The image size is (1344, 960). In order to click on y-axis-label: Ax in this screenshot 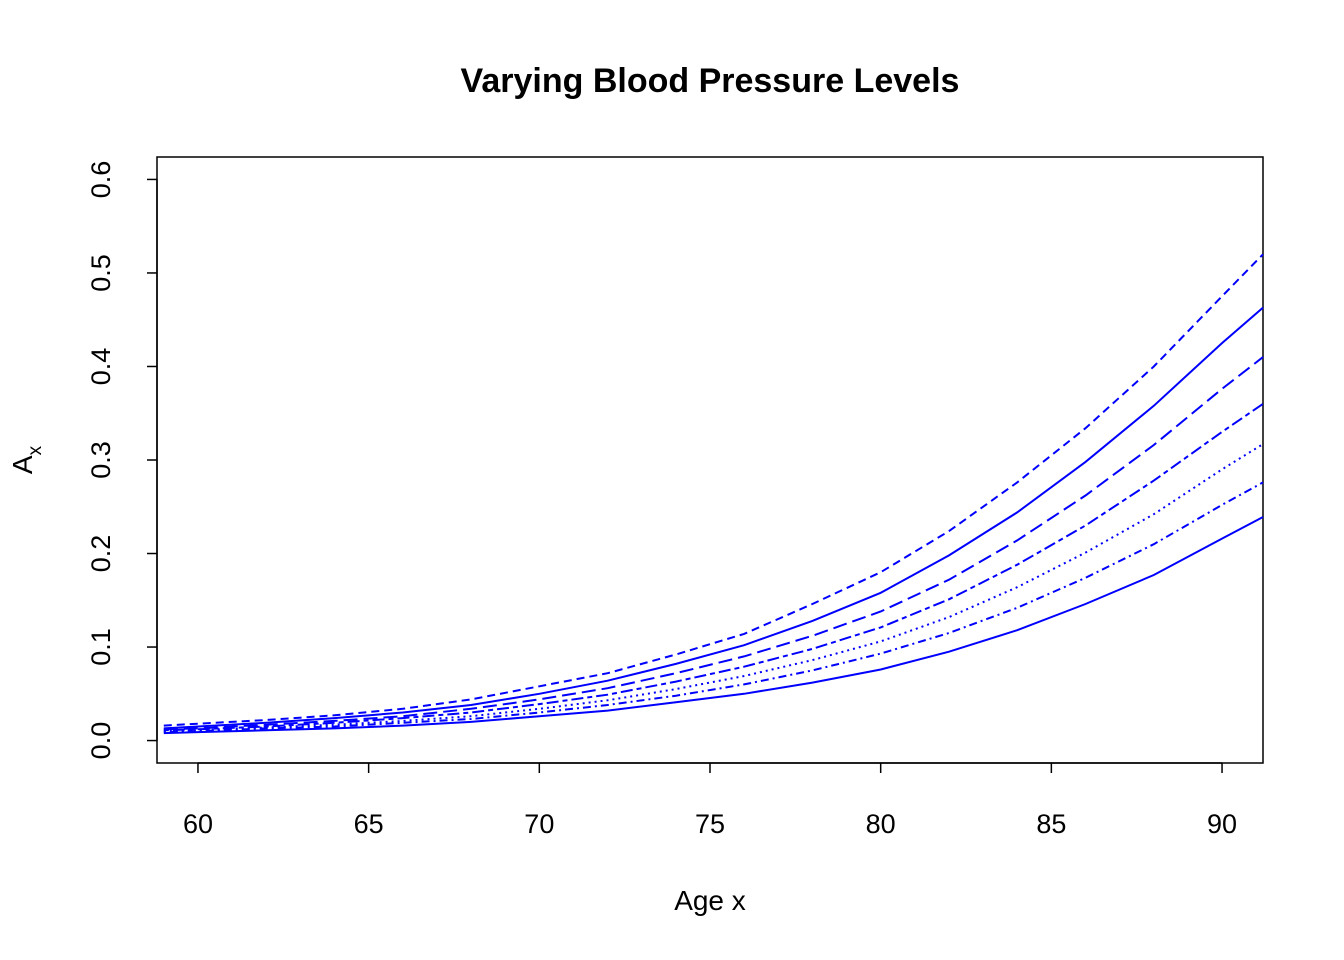, I will do `click(26, 459)`.